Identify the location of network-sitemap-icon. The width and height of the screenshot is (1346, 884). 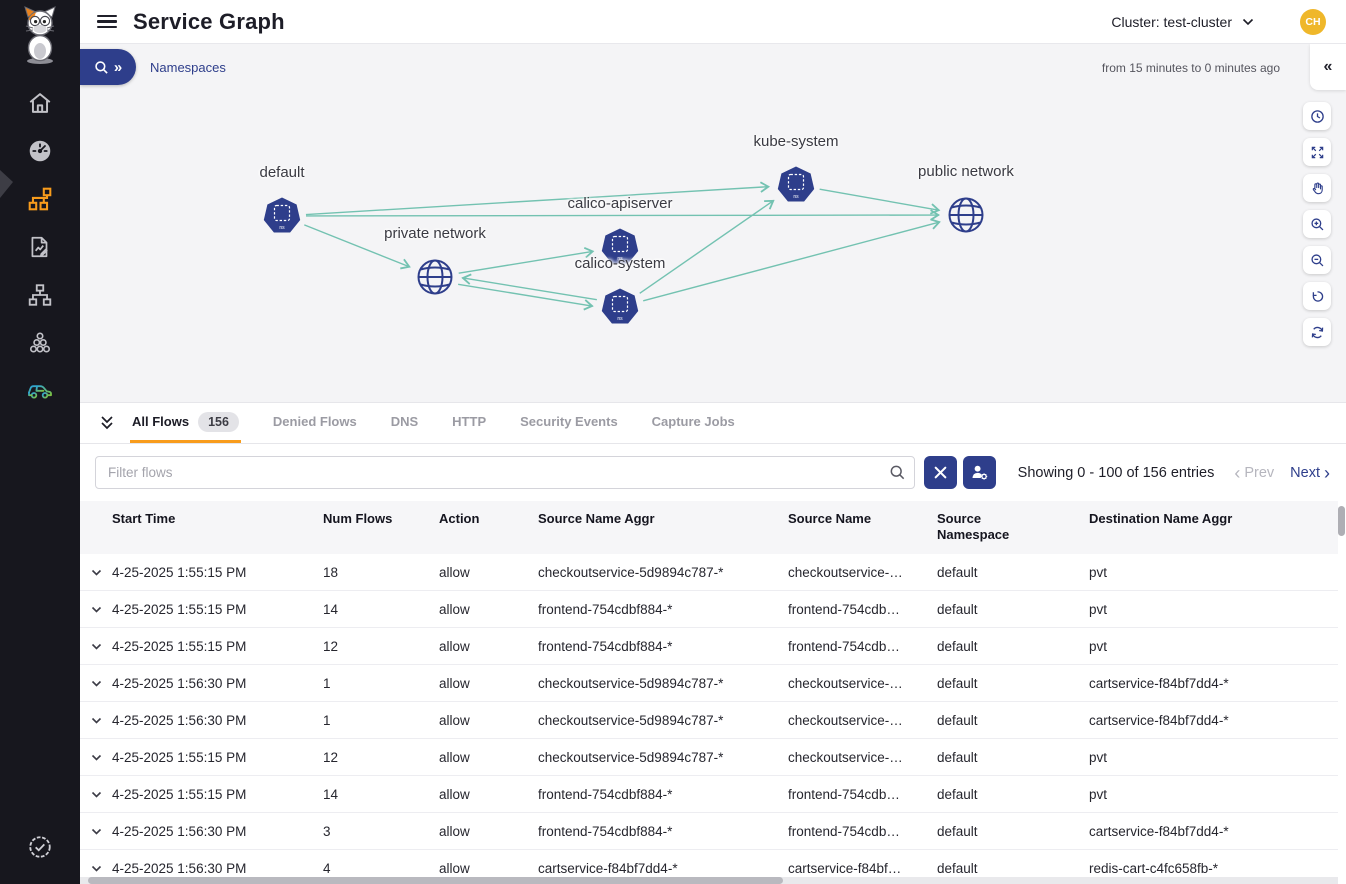
(40, 295).